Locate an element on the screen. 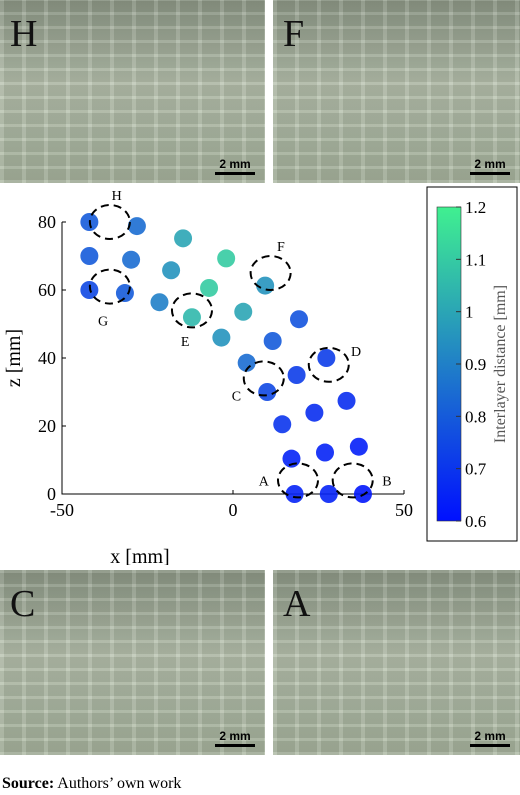 This screenshot has width=520, height=795. annotation-label: G is located at coordinates (103, 322).